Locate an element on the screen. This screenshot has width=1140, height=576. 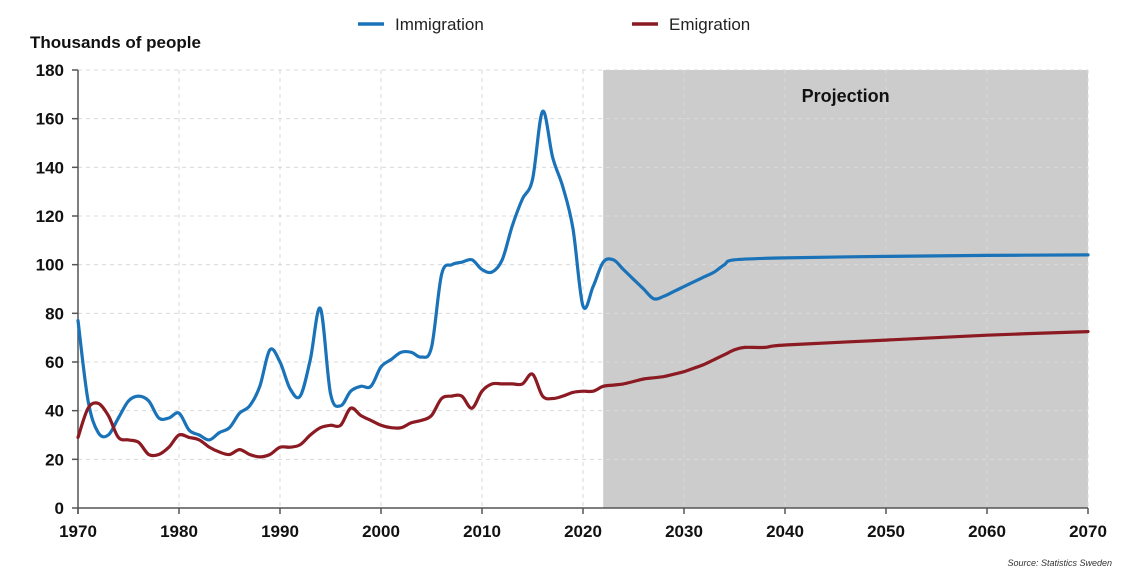
y-axis-title: Thousands of people is located at coordinates (115, 42).